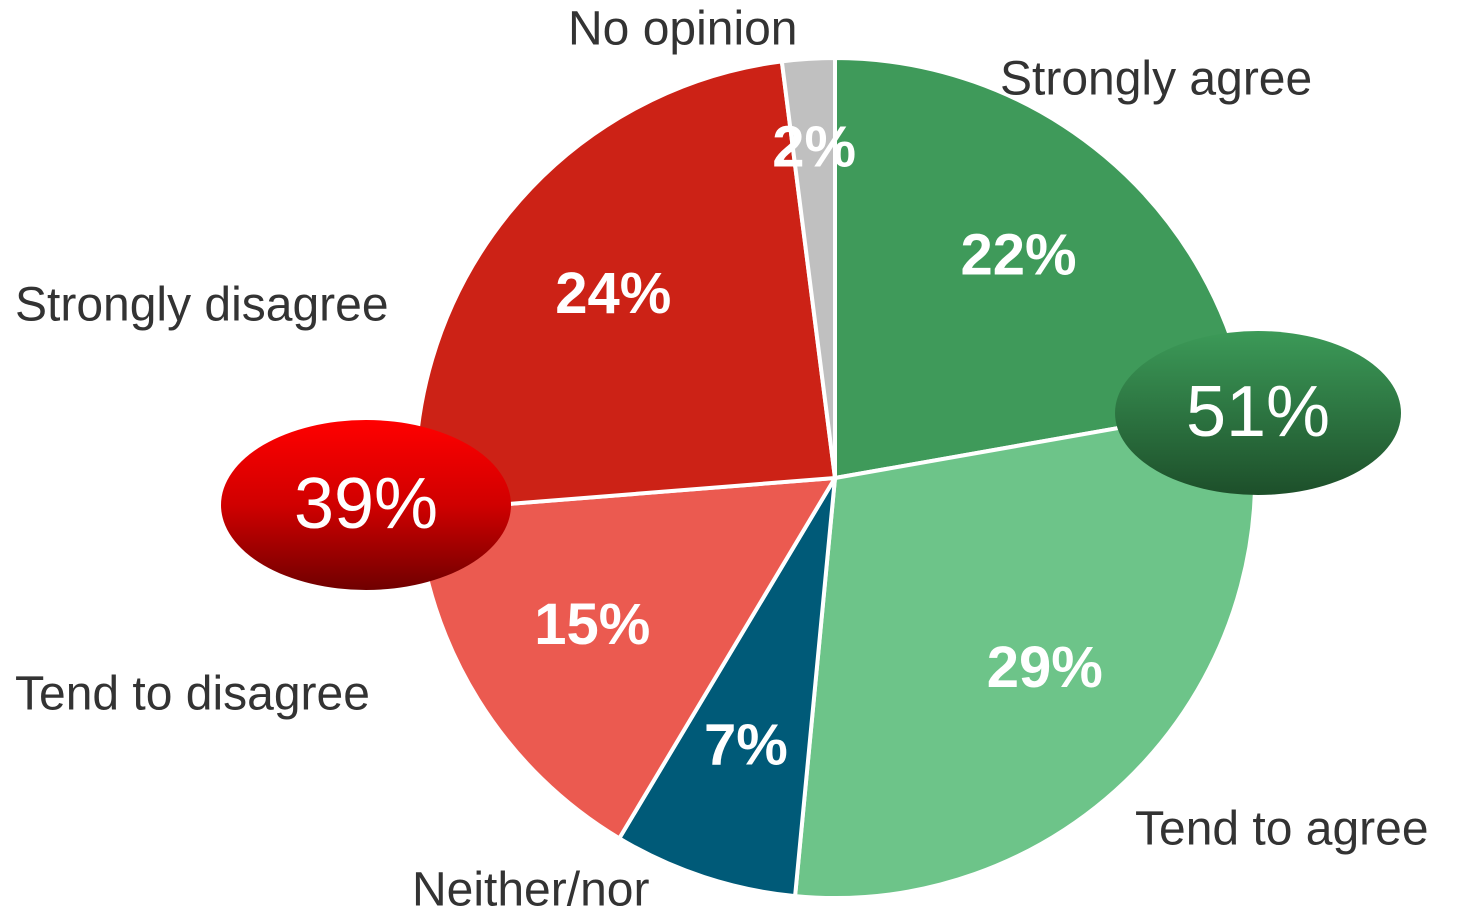  I want to click on category-label: Neither/nor, so click(530, 890).